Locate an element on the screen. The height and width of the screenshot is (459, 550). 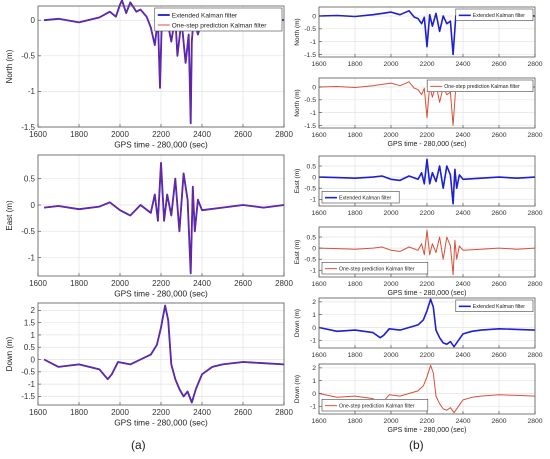
y-tick-label: 0.5 is located at coordinates (312, 237).